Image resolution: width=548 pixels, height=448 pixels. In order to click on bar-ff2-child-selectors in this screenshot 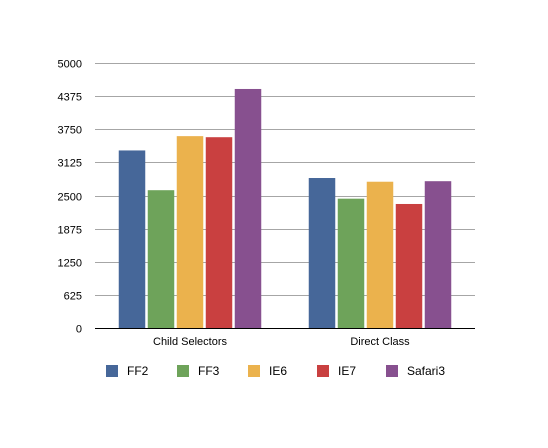, I will do `click(132, 239)`.